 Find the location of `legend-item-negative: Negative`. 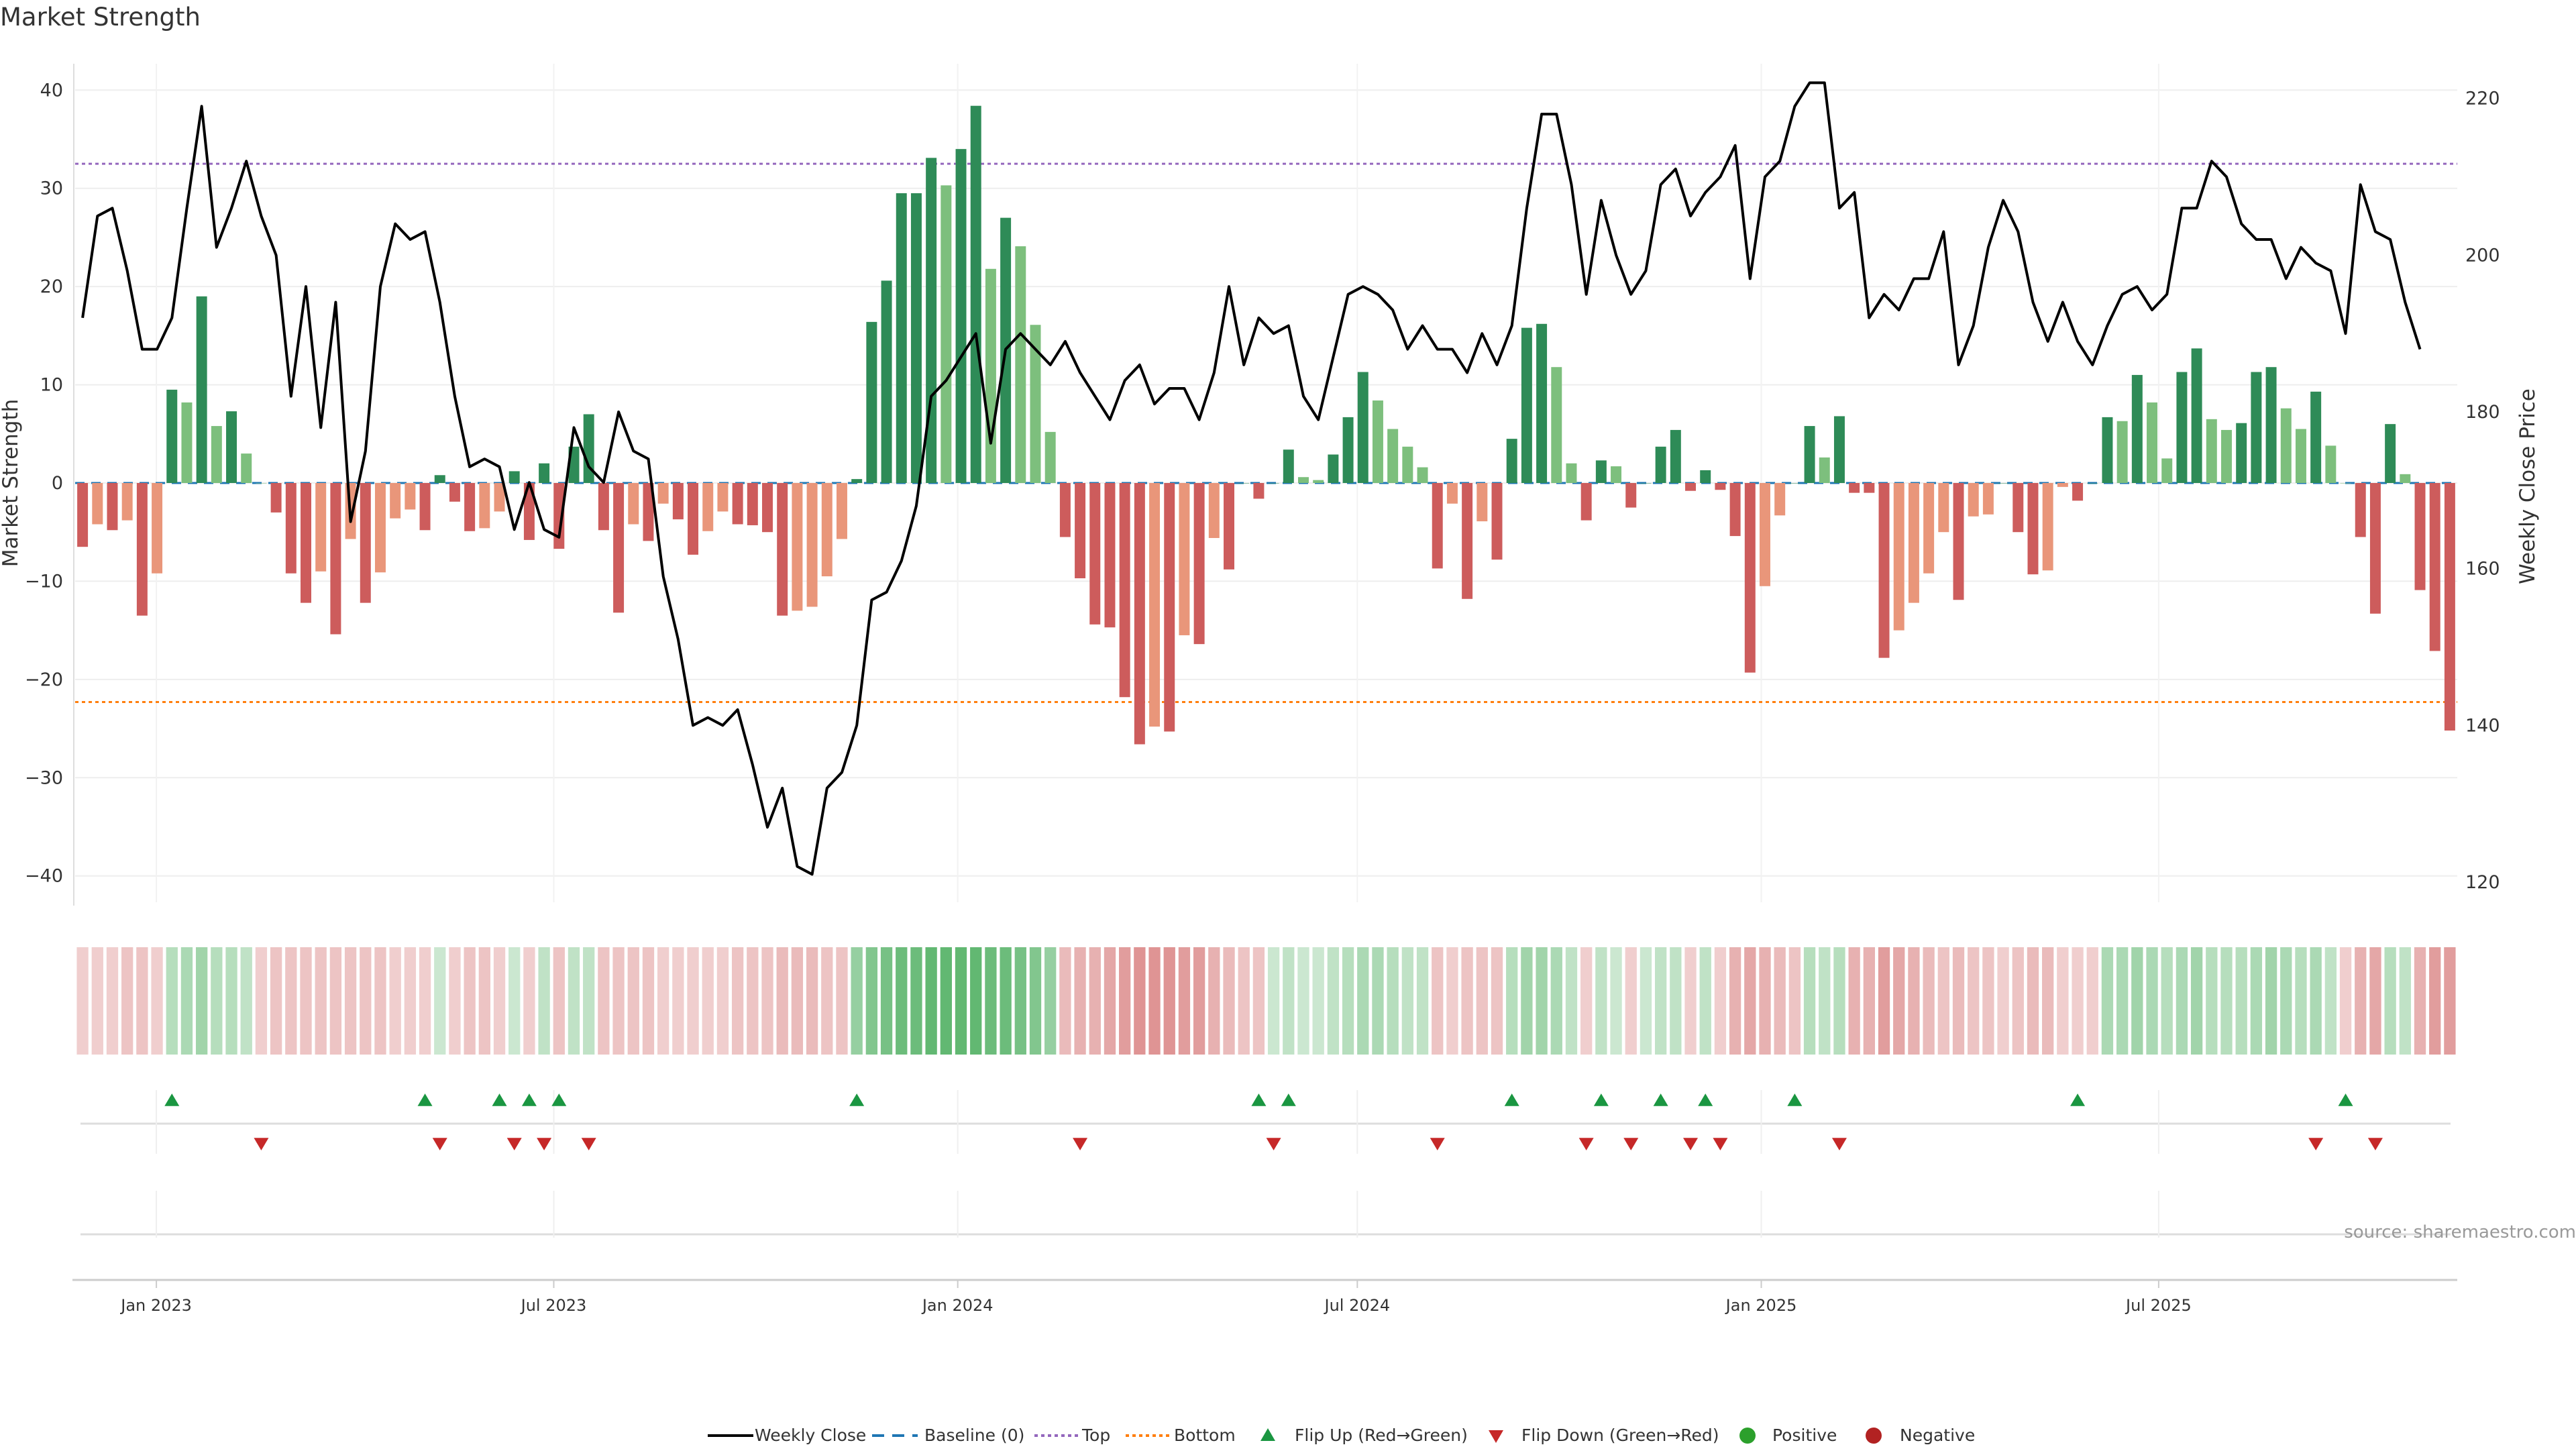

legend-item-negative: Negative is located at coordinates (1920, 1435).